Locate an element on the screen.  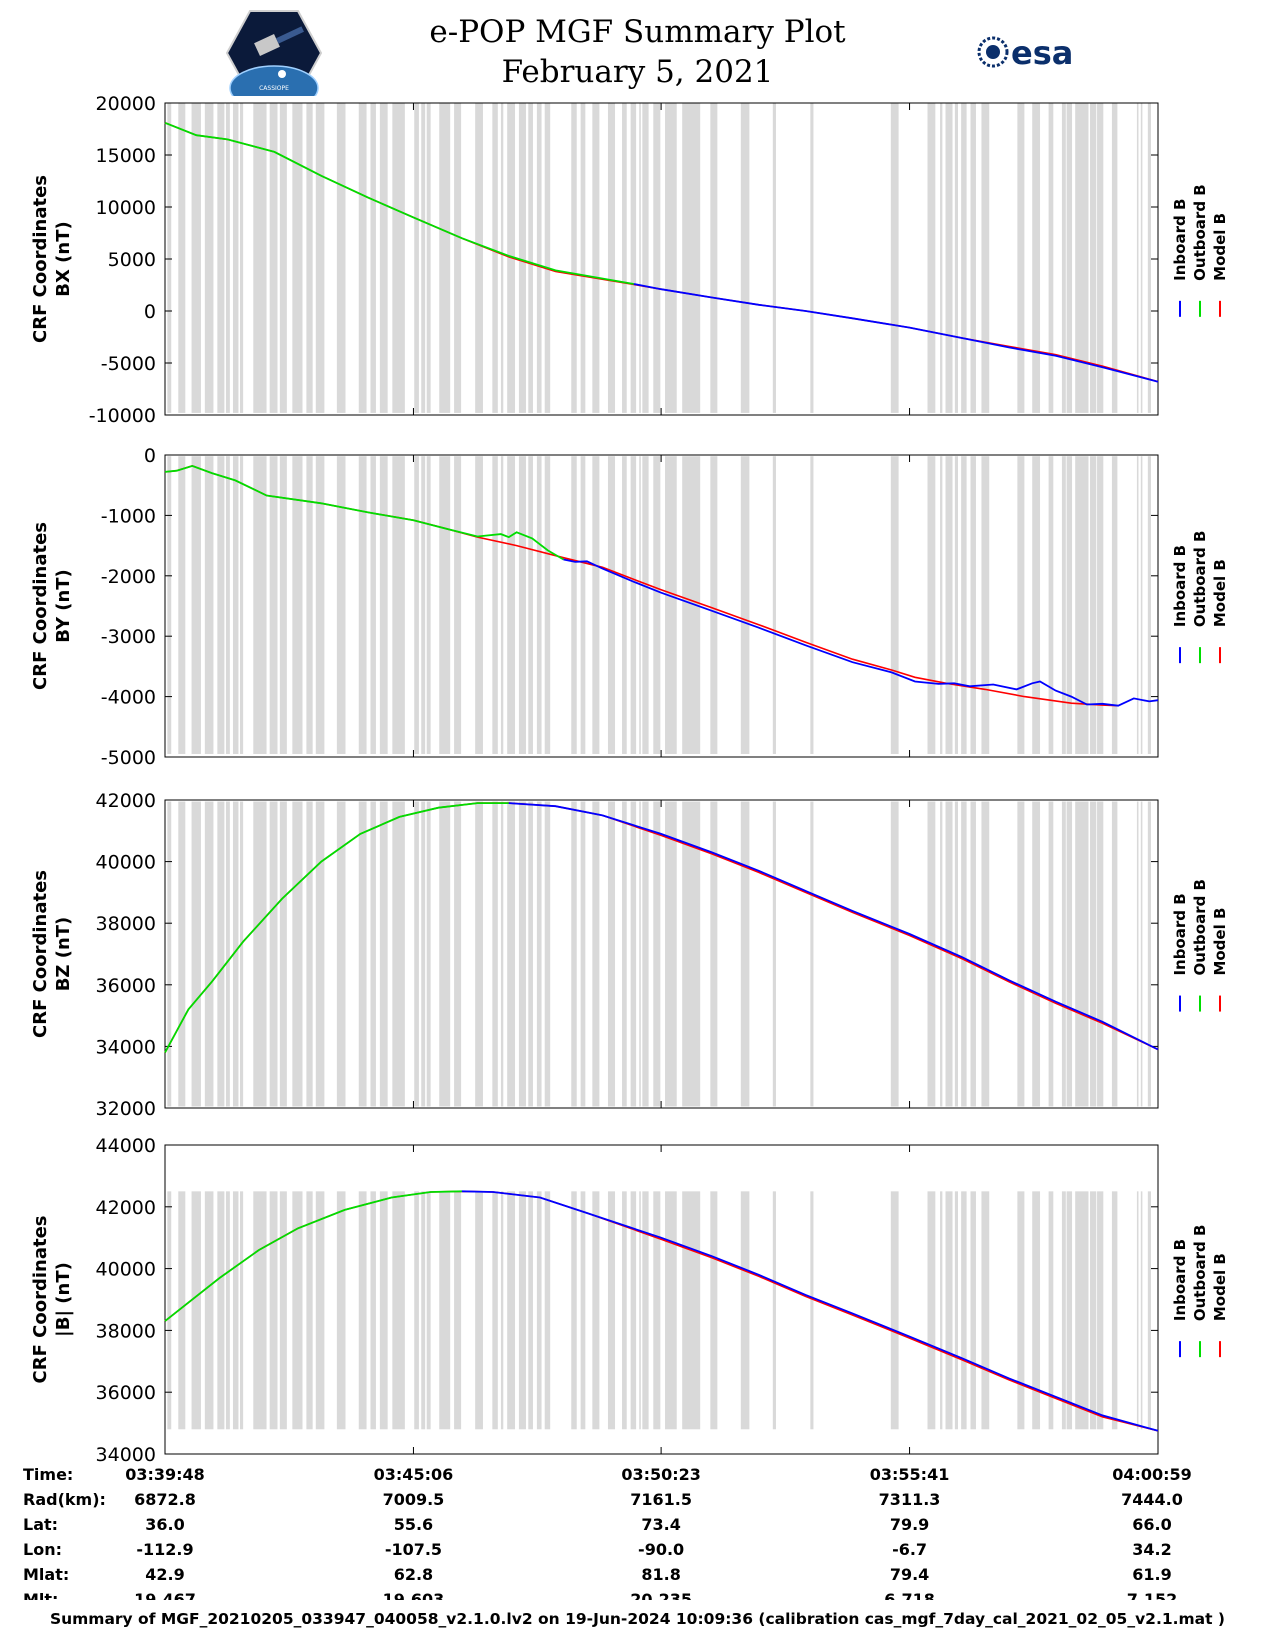
y-tick-label: 40000 is located at coordinates (126, 1270).